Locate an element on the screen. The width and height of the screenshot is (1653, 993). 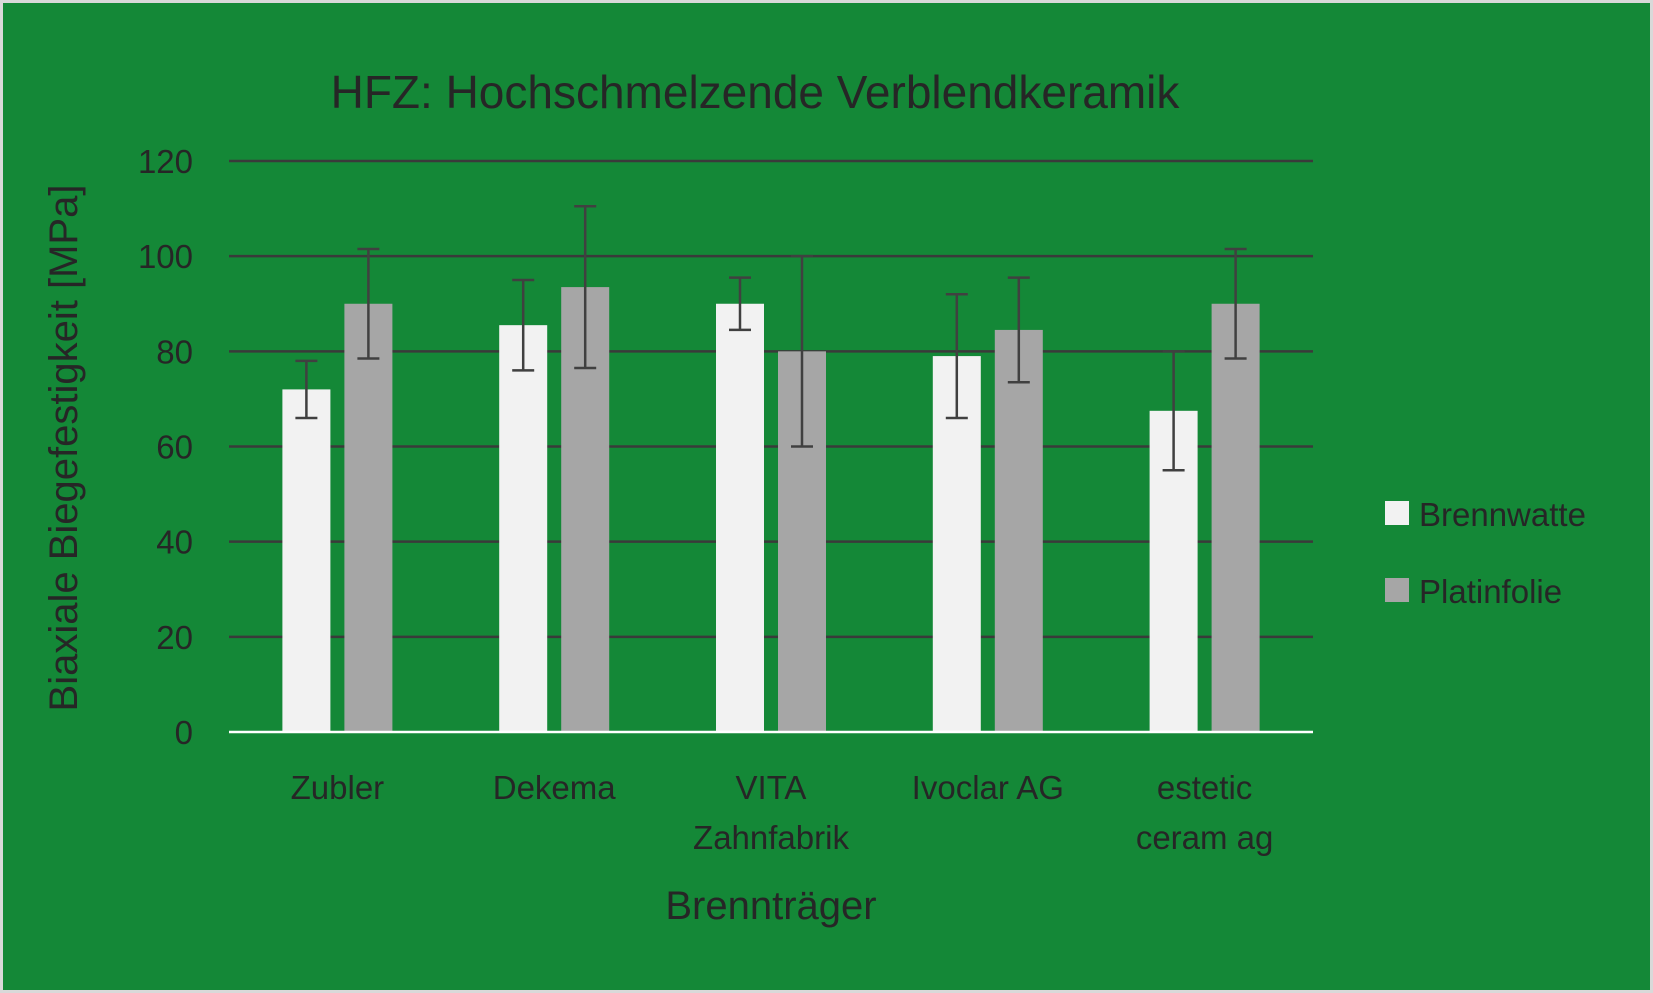
legend-swatch-platinfolie is located at coordinates (1397, 590).